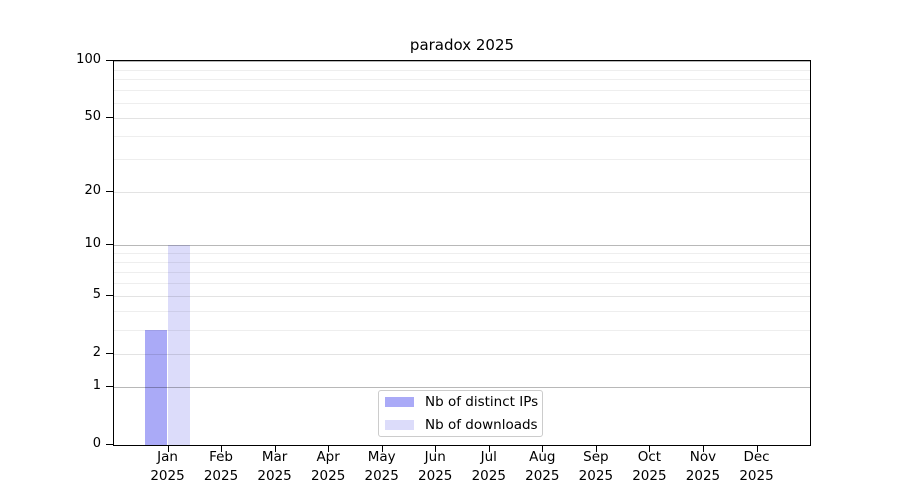  What do you see at coordinates (92, 244) in the screenshot?
I see `y-axis-label: 10` at bounding box center [92, 244].